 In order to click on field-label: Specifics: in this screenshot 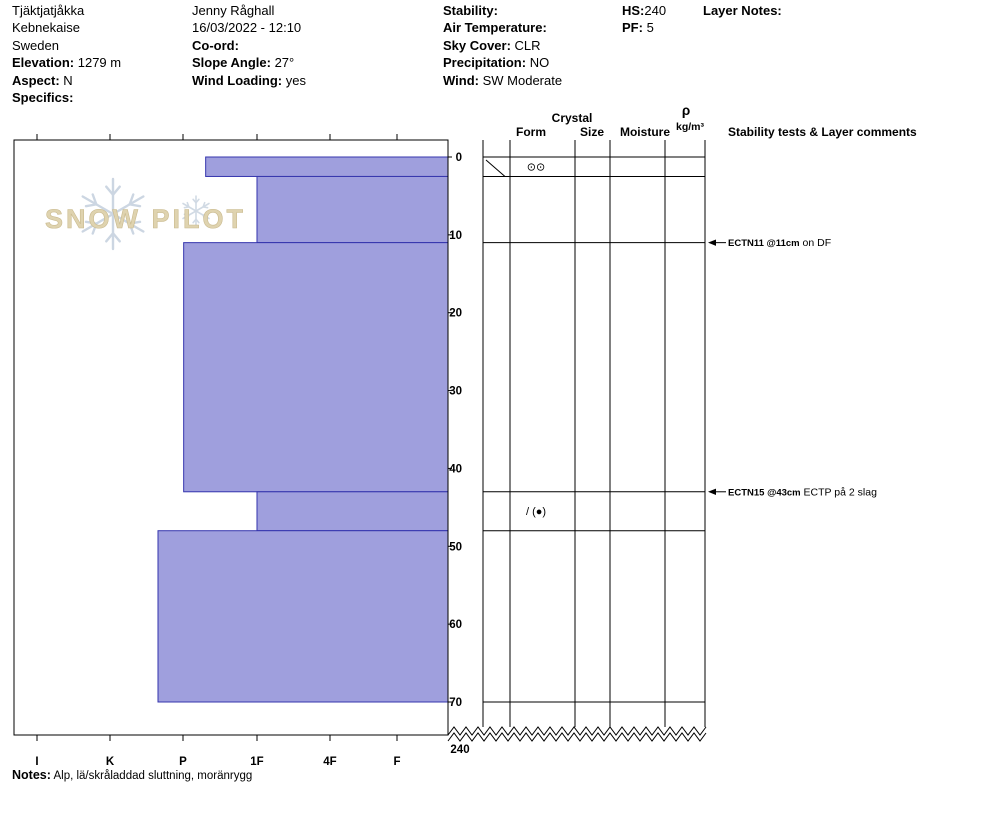, I will do `click(43, 97)`.